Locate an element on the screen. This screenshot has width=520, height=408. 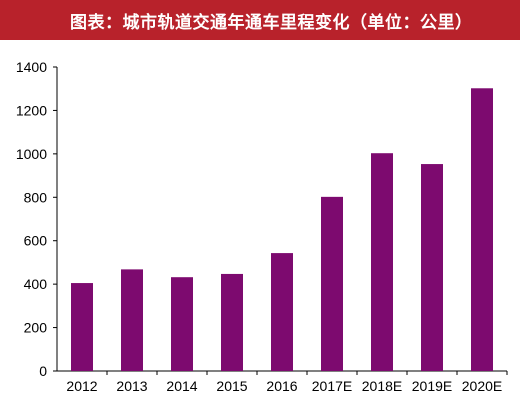
y-axis: 0 200 400 600 800 1000 1200 1400 is located at coordinates (37, 219).